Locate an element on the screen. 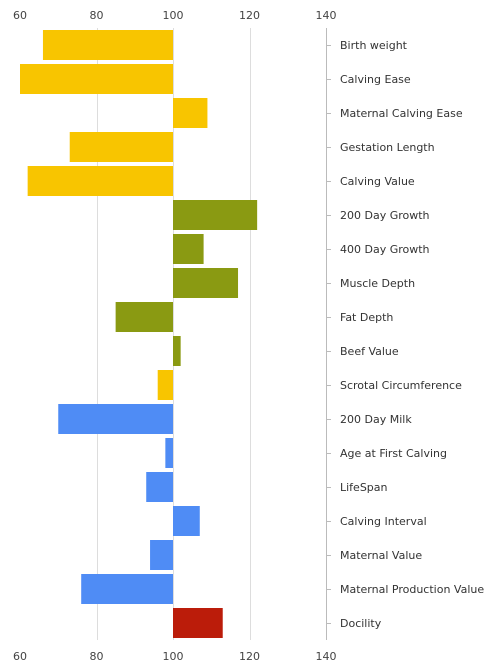 This screenshot has height=672, width=500. bar-age-at-first-calving is located at coordinates (169, 453).